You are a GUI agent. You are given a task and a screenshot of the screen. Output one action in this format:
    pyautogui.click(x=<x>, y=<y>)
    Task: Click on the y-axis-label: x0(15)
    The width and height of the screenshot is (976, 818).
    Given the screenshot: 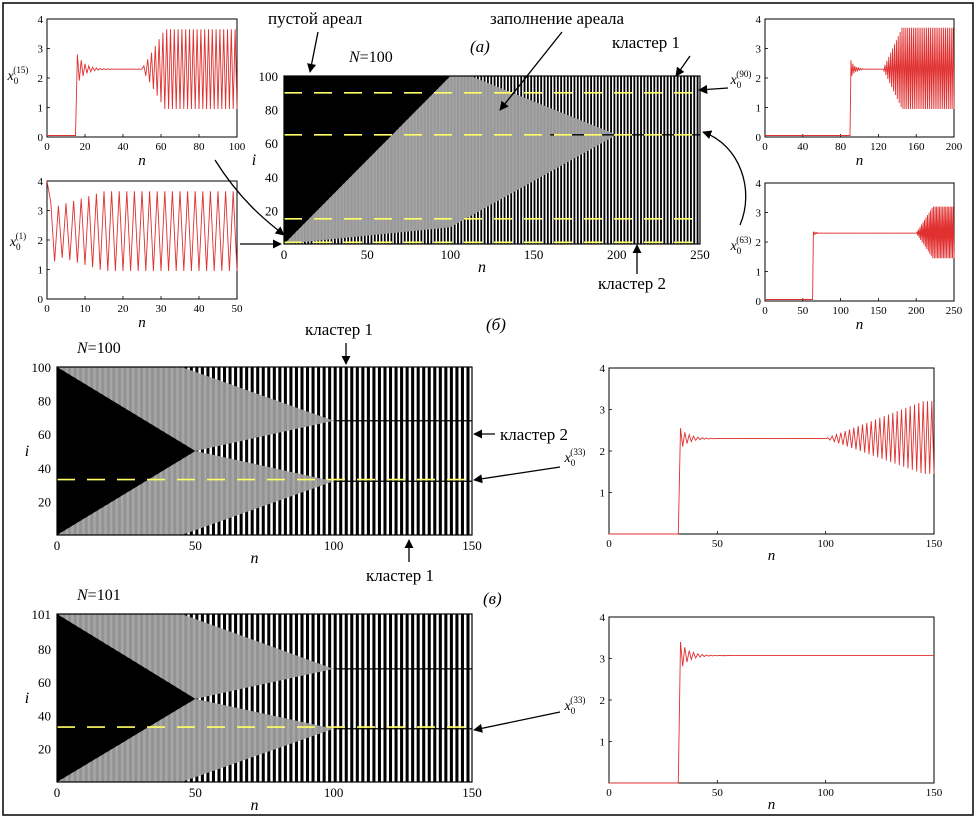 What is the action you would take?
    pyautogui.click(x=18, y=75)
    